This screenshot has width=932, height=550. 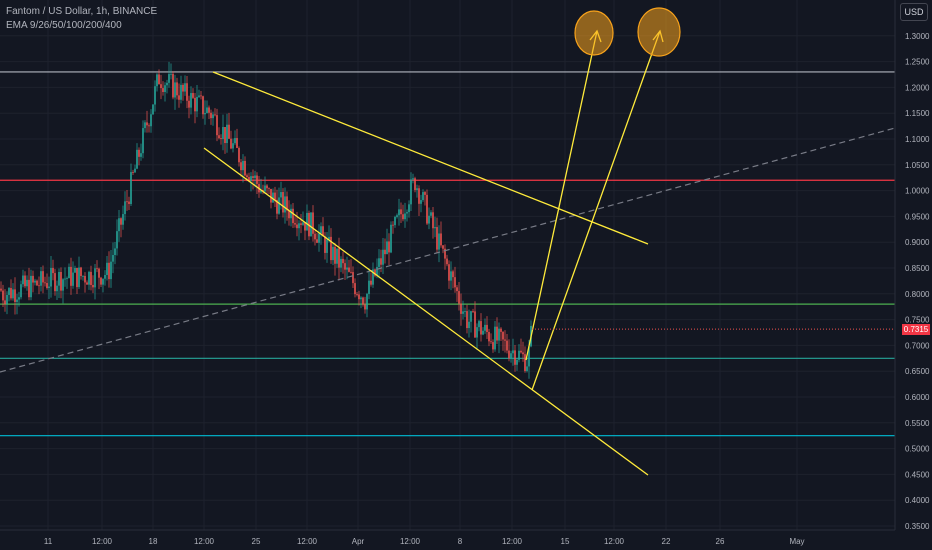 What do you see at coordinates (917, 87) in the screenshot?
I see `y-tick-label: 1.2000` at bounding box center [917, 87].